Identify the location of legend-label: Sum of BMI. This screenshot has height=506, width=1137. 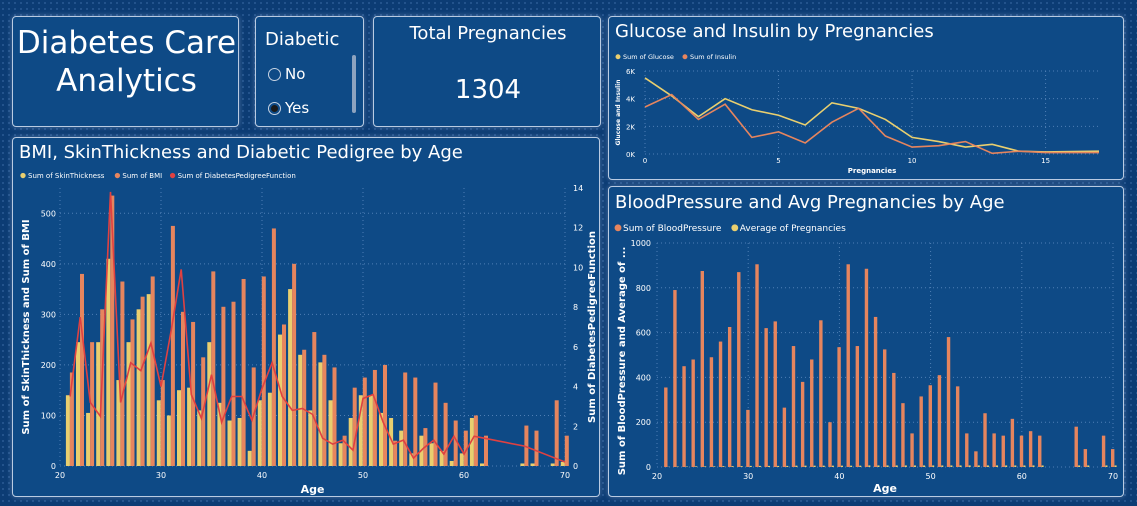
(142, 176).